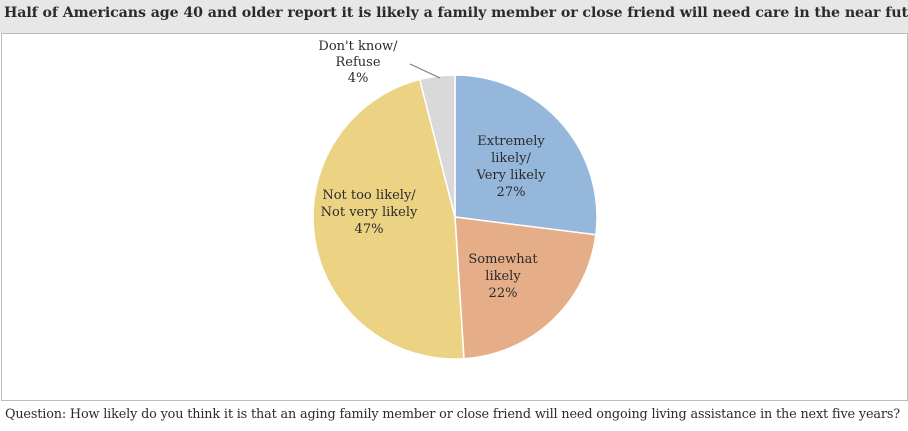 This screenshot has width=908, height=431. I want to click on slice-category-label: Very likely, so click(511, 175).